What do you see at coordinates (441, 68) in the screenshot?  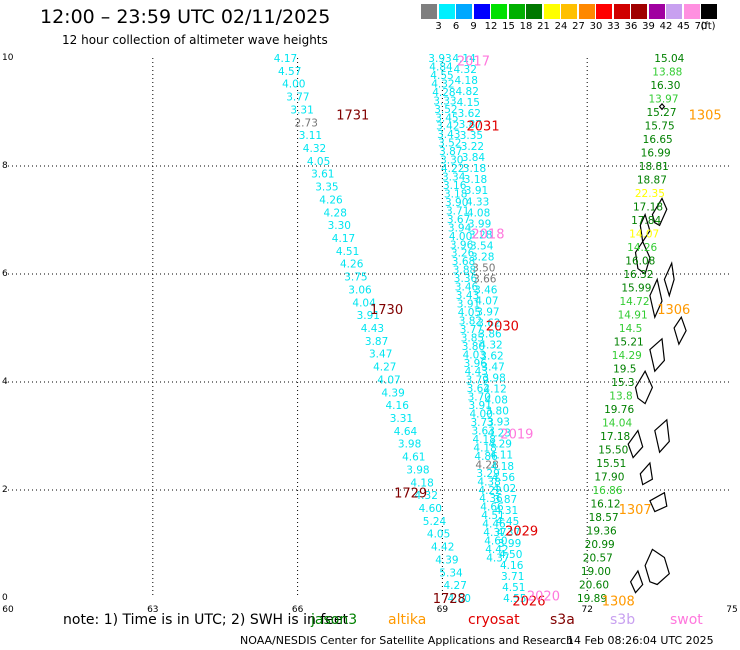 I see `swh-value: 4.84` at bounding box center [441, 68].